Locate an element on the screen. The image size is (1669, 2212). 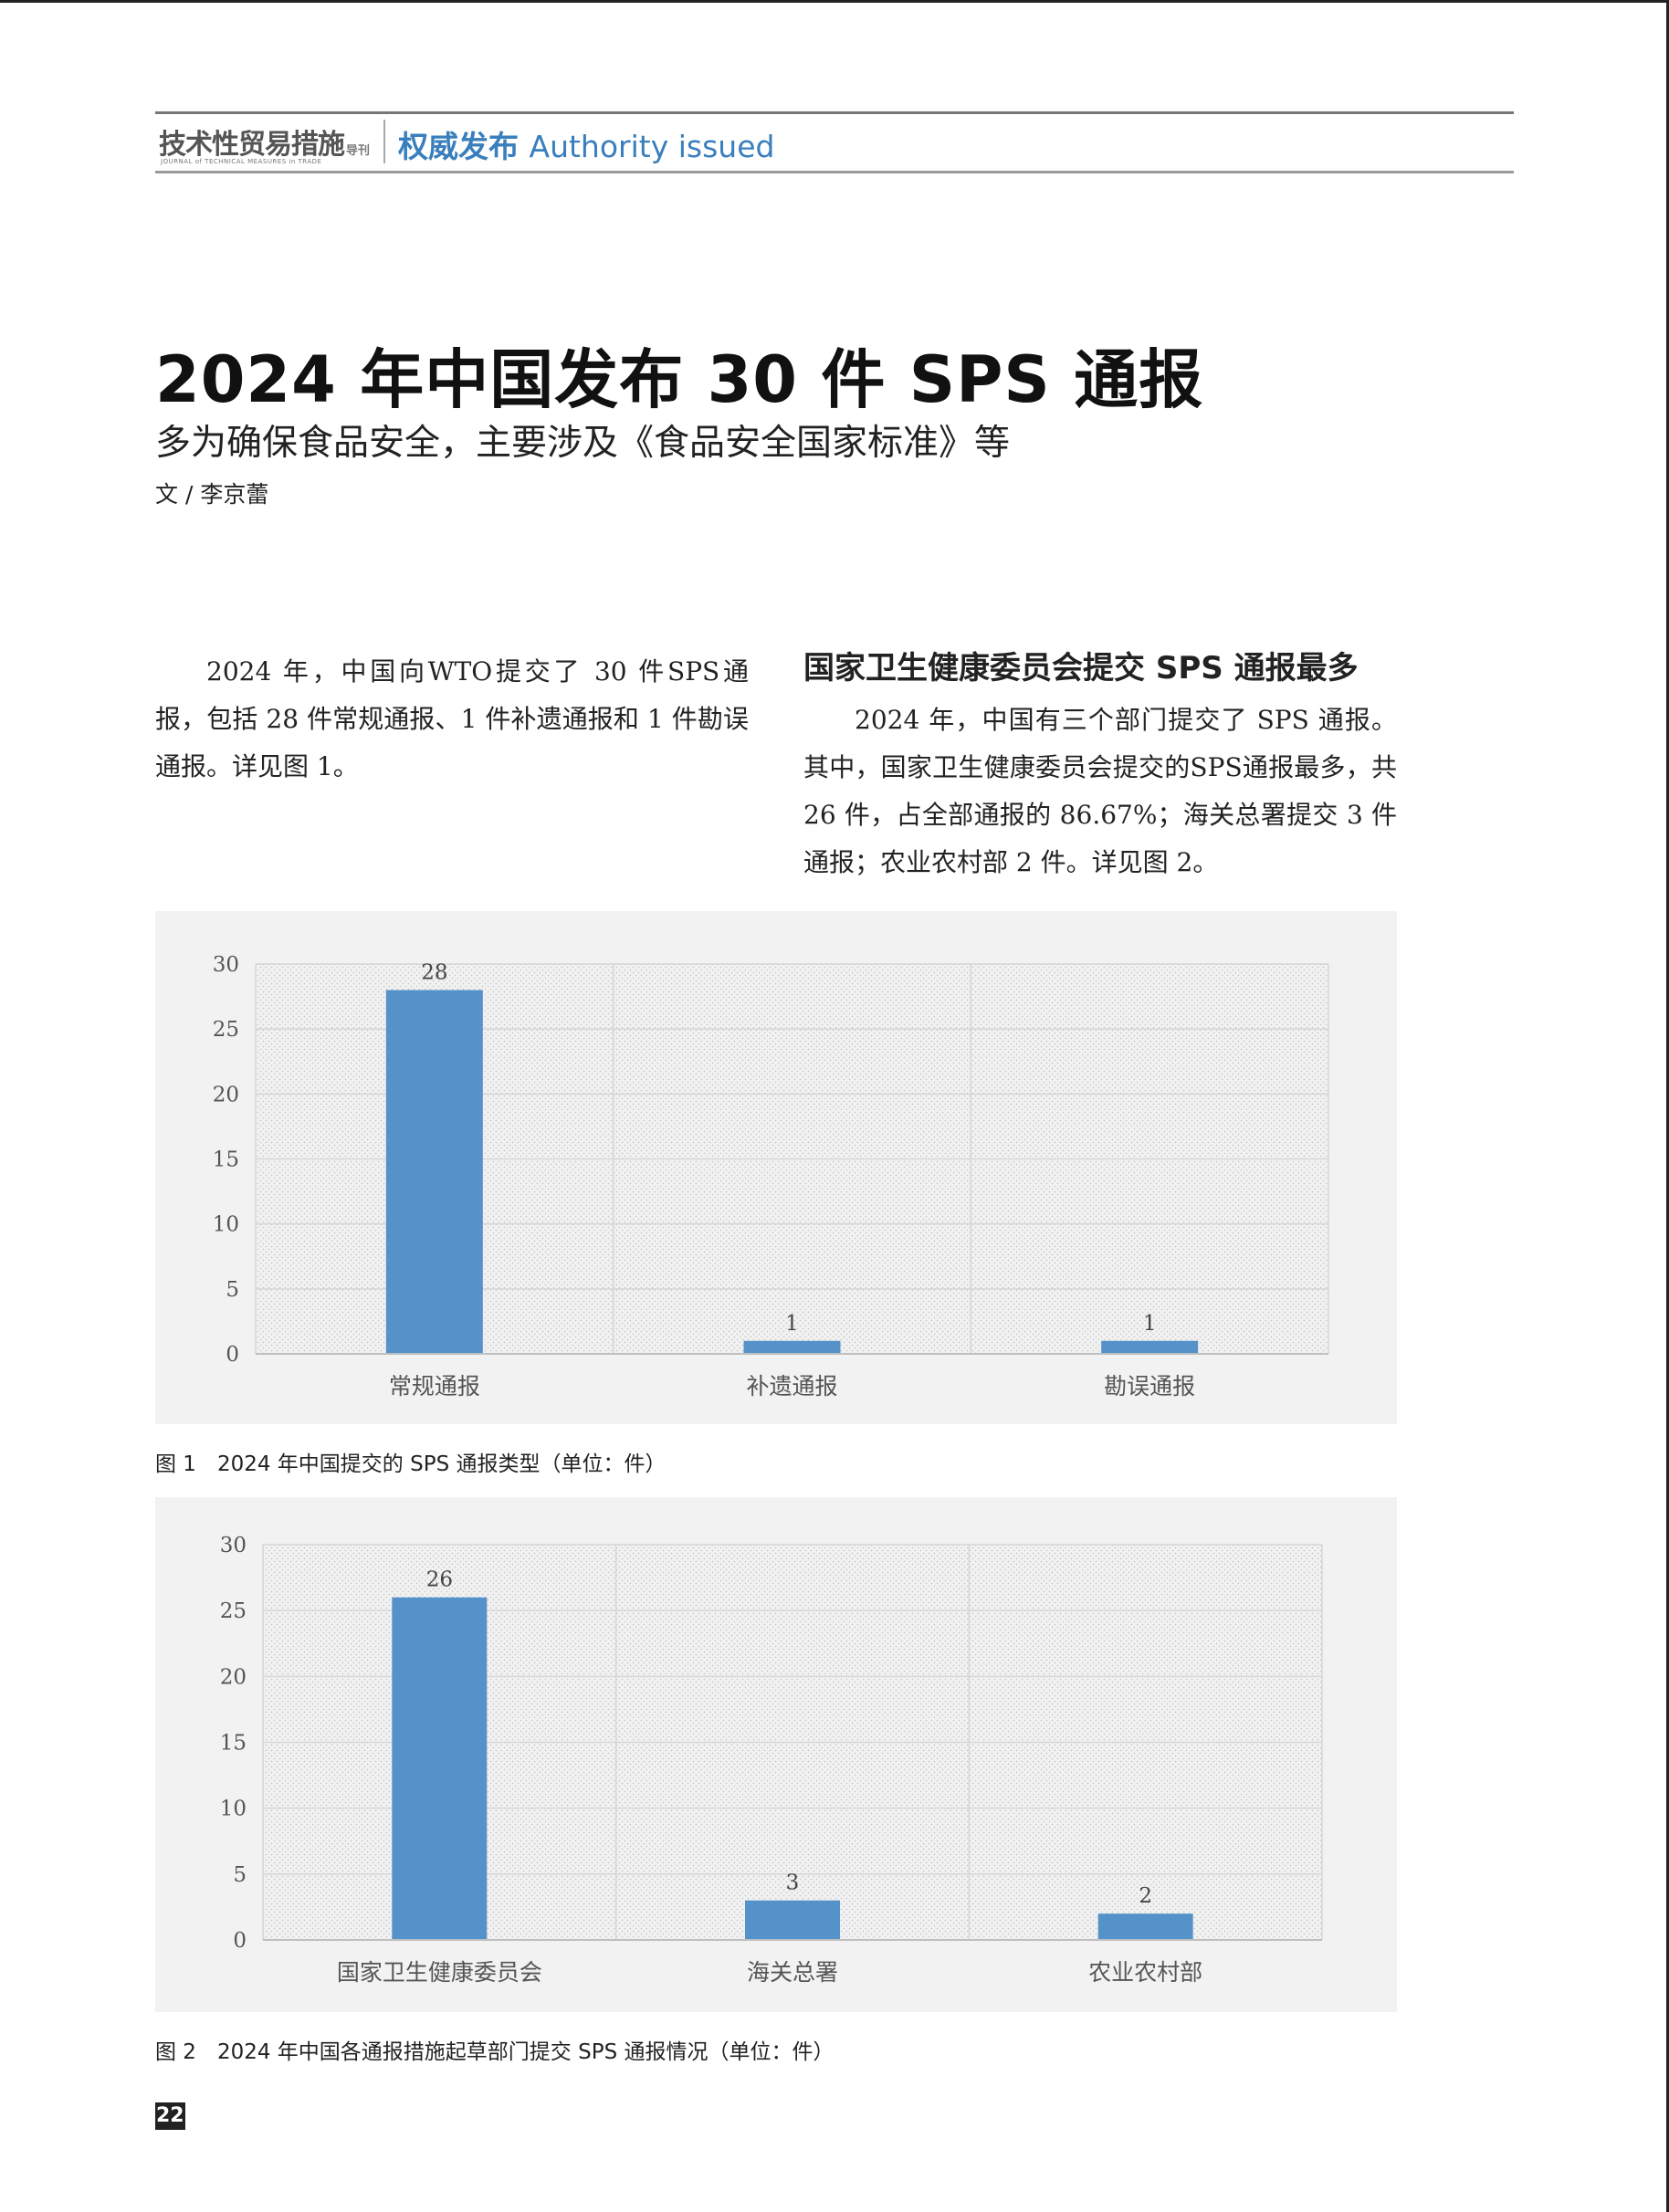
bar-value-label: 2 is located at coordinates (1145, 1896).